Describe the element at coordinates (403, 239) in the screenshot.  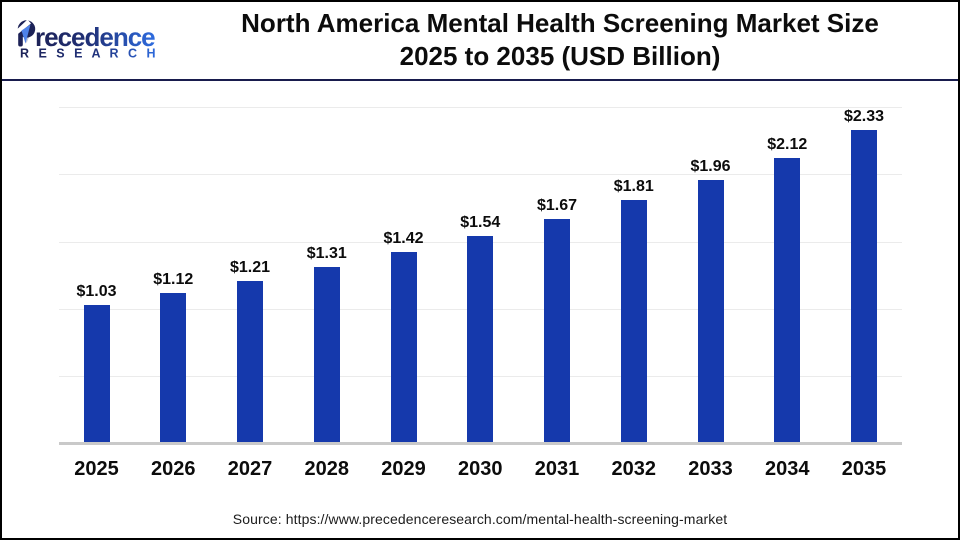
I see `value-label-2029: $1.42` at that location.